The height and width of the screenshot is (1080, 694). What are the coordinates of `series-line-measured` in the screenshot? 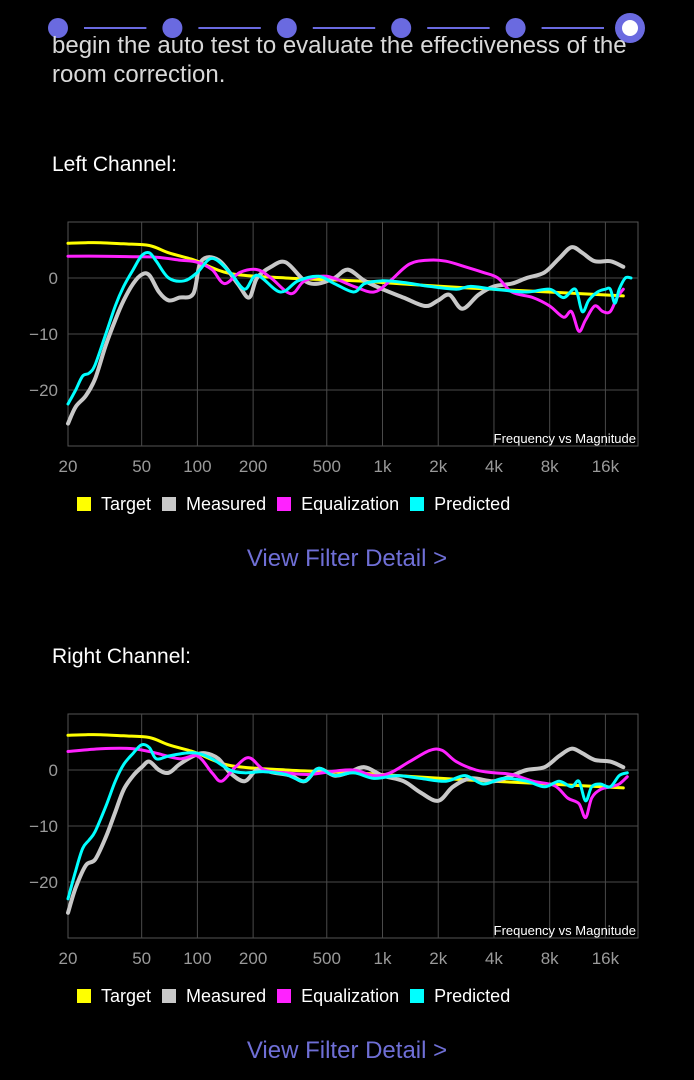 It's located at (346, 335).